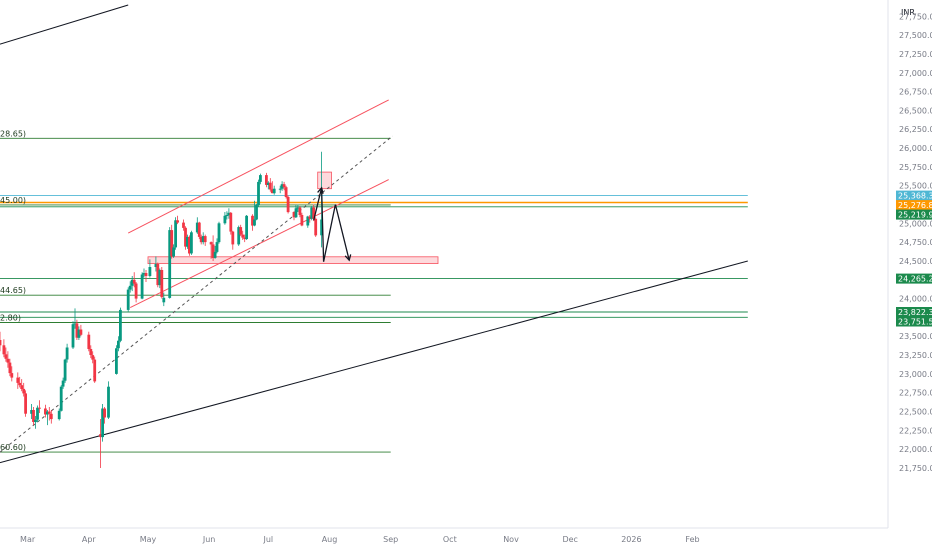  I want to click on trend-line-upper-long, so click(64, 24).